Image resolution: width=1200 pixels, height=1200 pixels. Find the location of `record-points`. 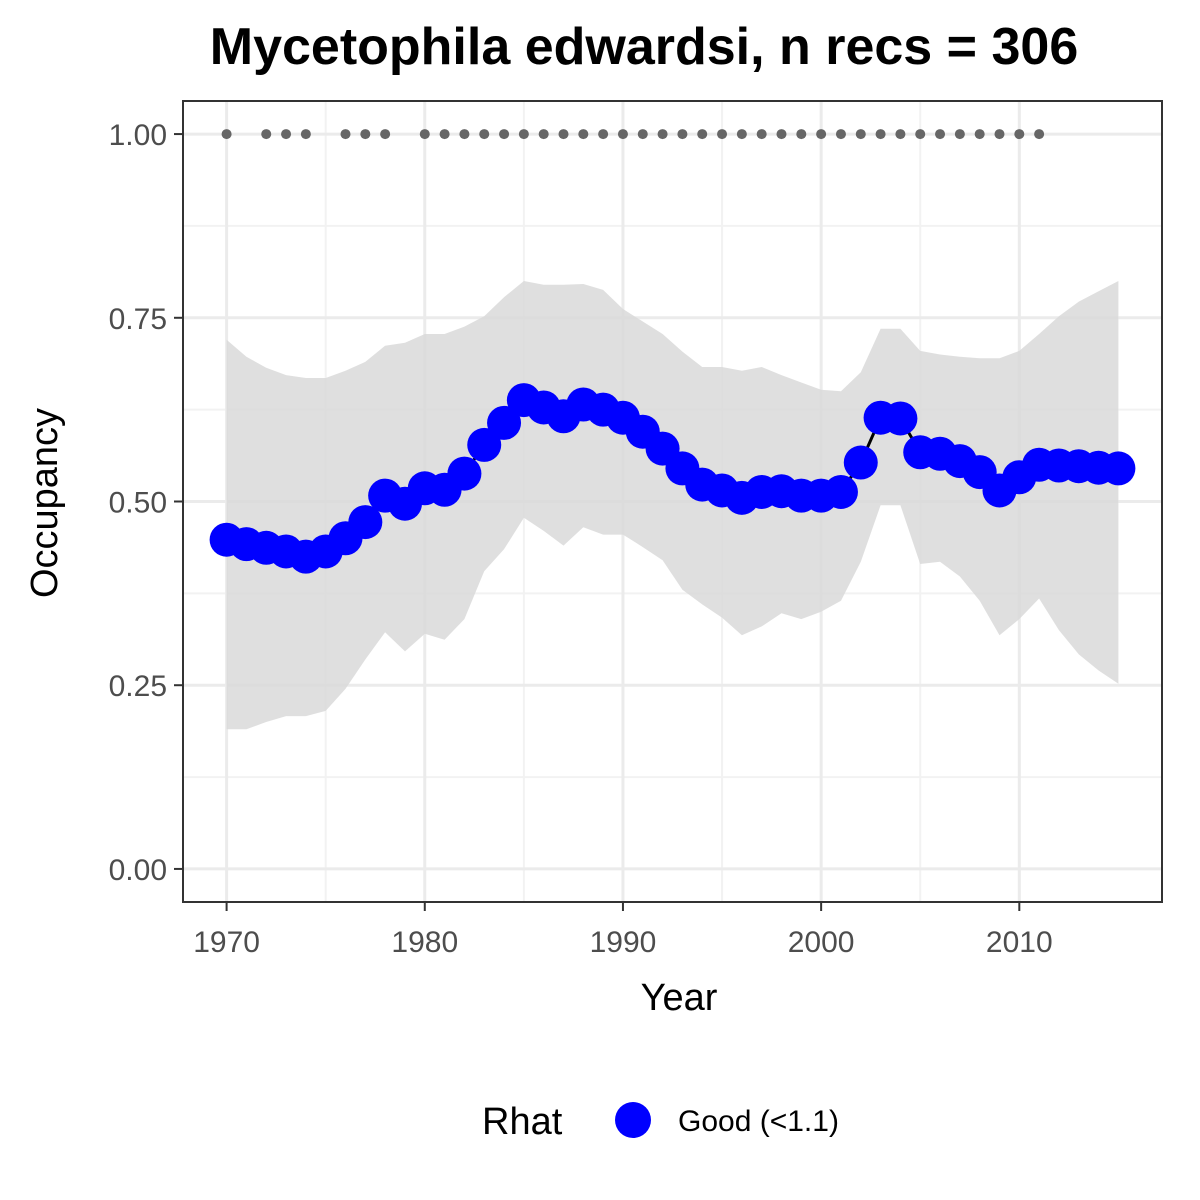

record-points is located at coordinates (633, 134).